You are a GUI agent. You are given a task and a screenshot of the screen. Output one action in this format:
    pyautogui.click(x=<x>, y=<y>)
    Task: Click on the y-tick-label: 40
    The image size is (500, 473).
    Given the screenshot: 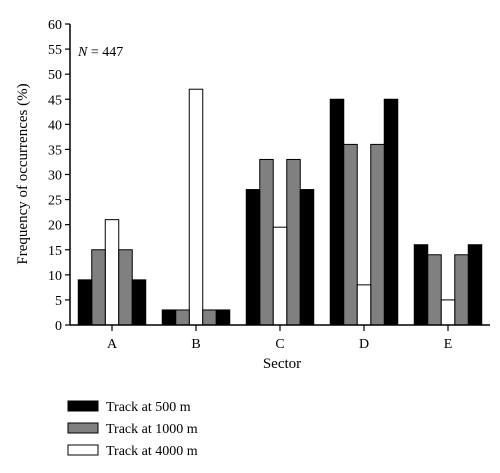 What is the action you would take?
    pyautogui.click(x=55, y=125)
    